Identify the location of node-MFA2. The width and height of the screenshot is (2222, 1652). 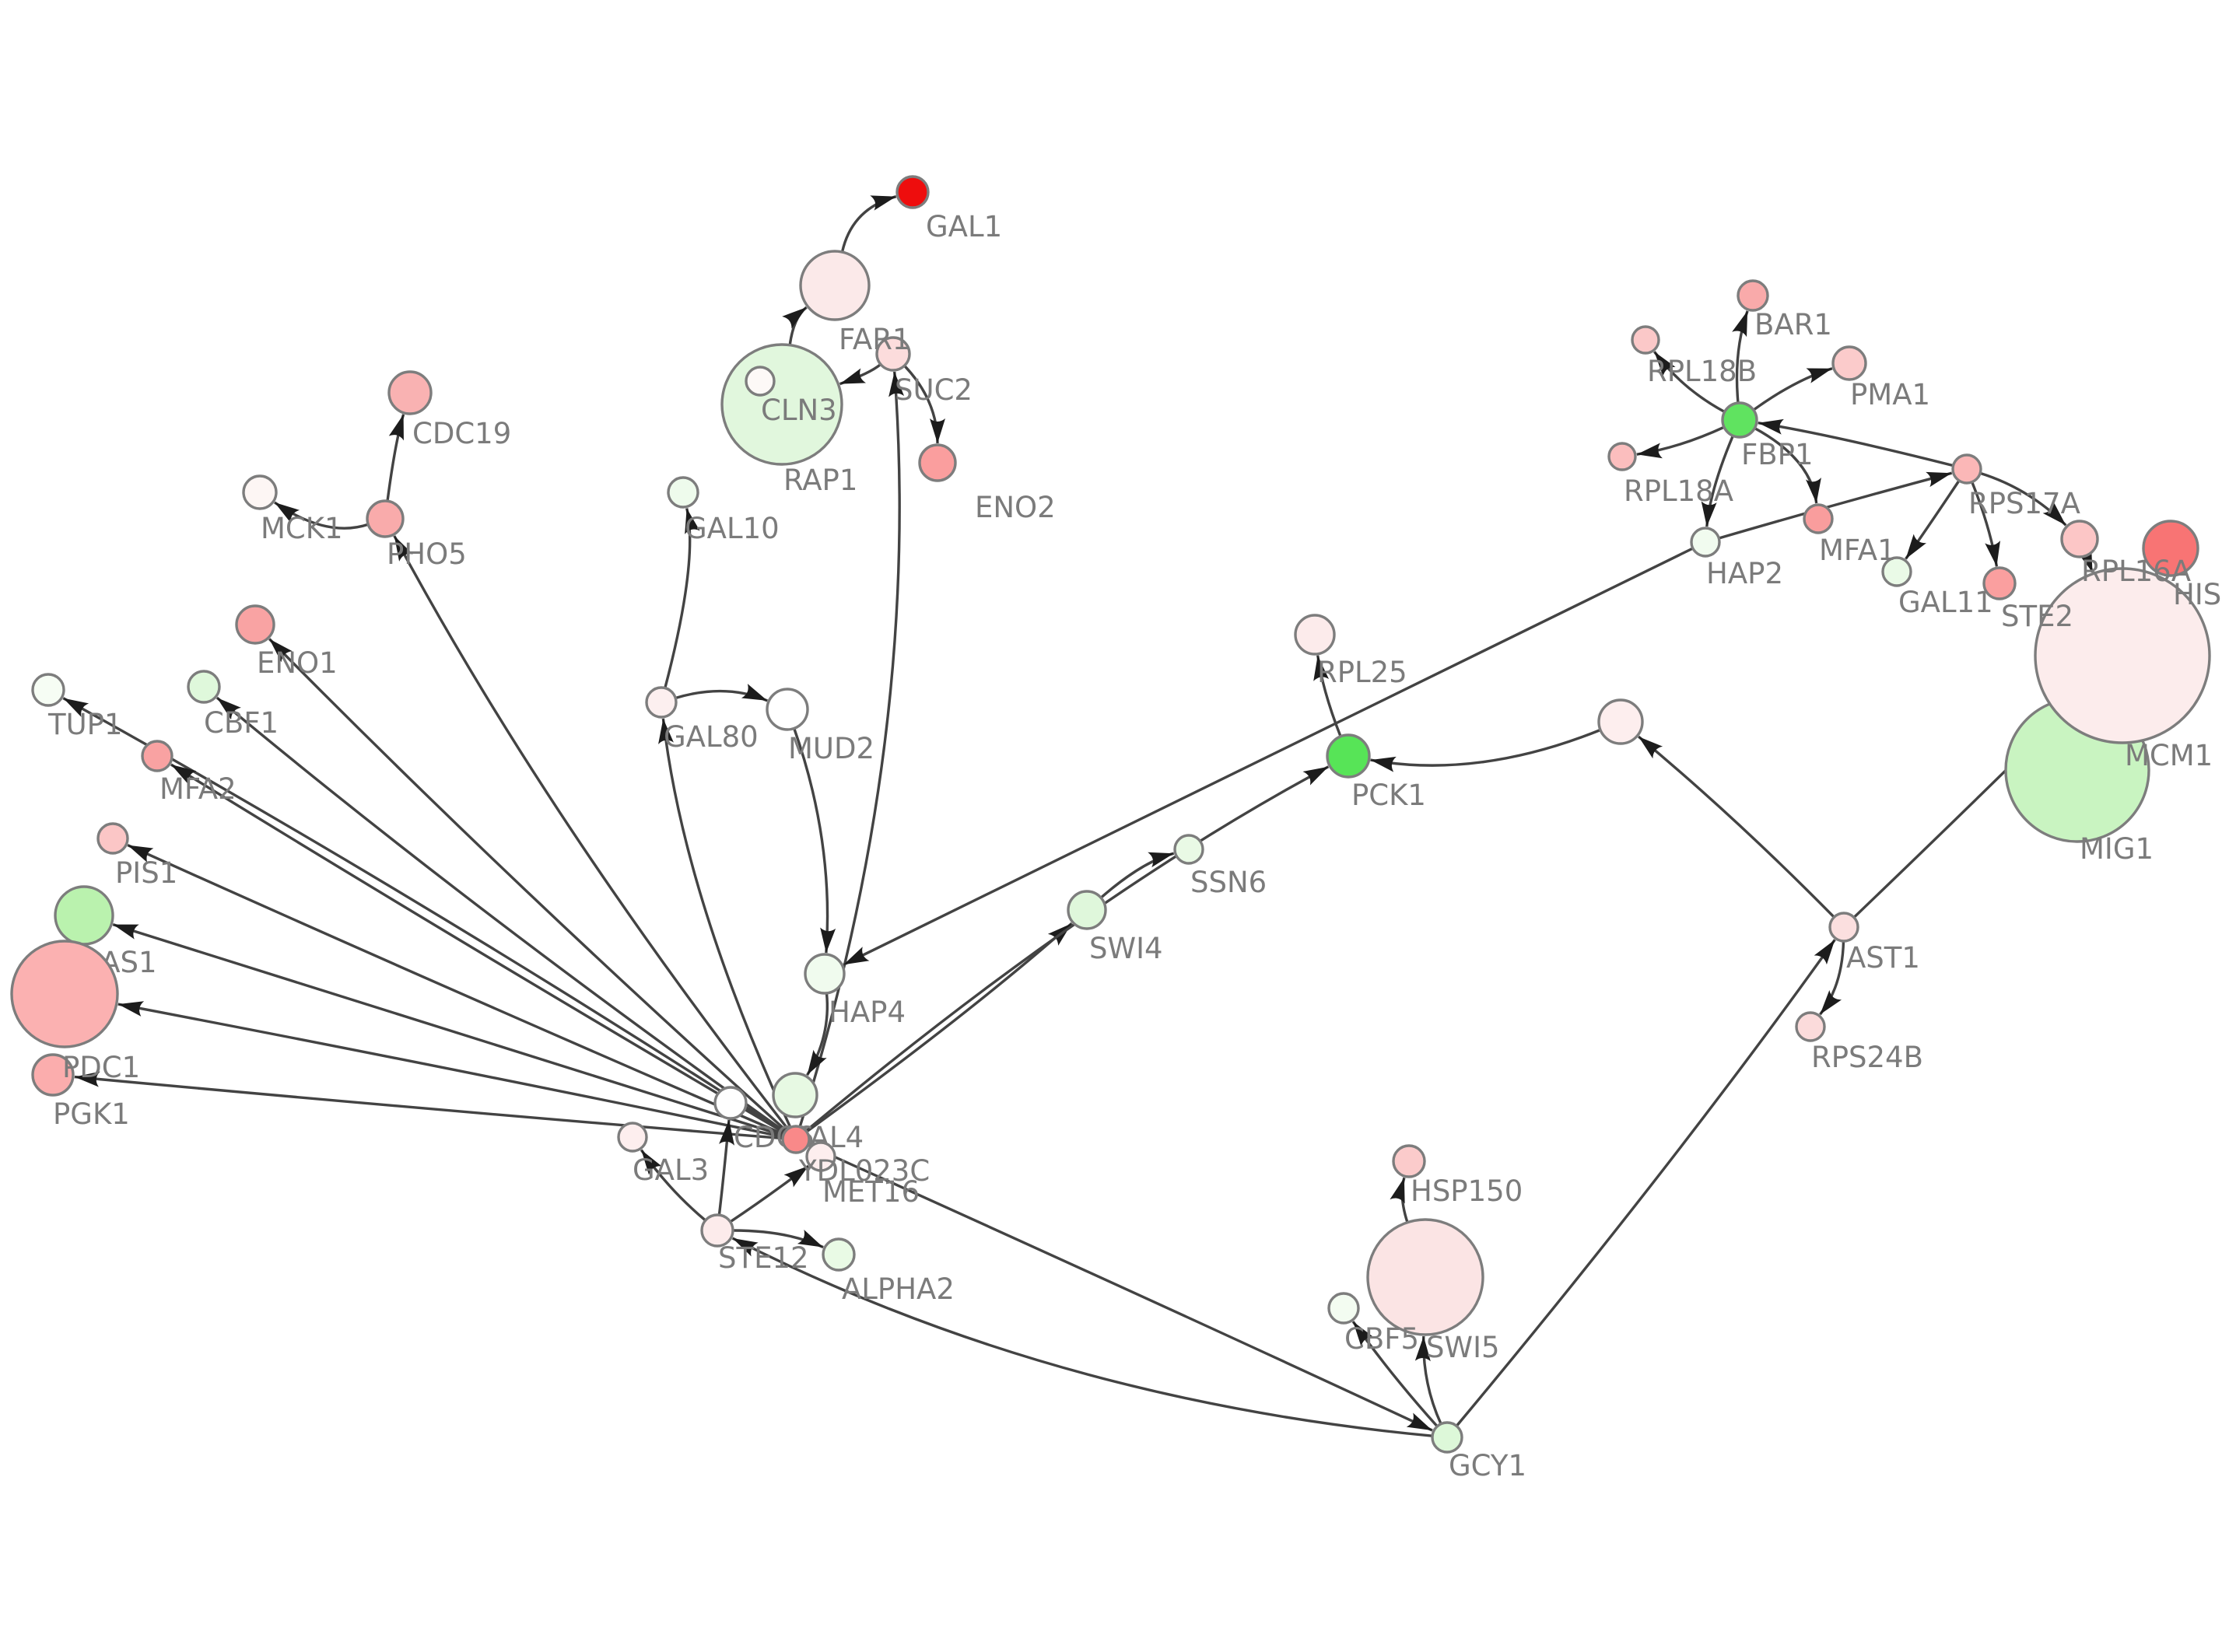
(157, 756).